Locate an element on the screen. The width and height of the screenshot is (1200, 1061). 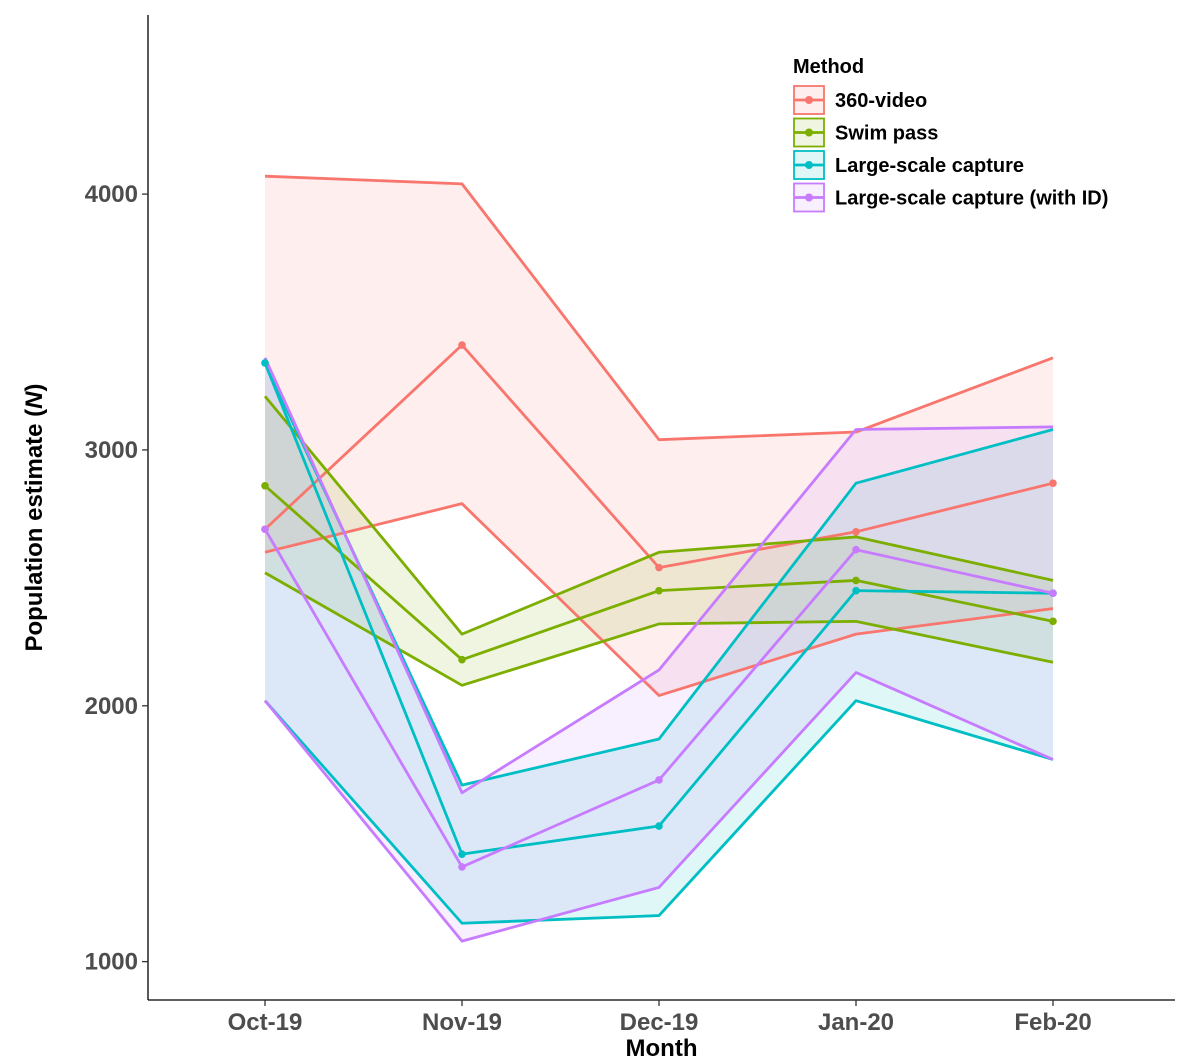
y-axis-title: Population estimate (N) is located at coordinates (34, 517).